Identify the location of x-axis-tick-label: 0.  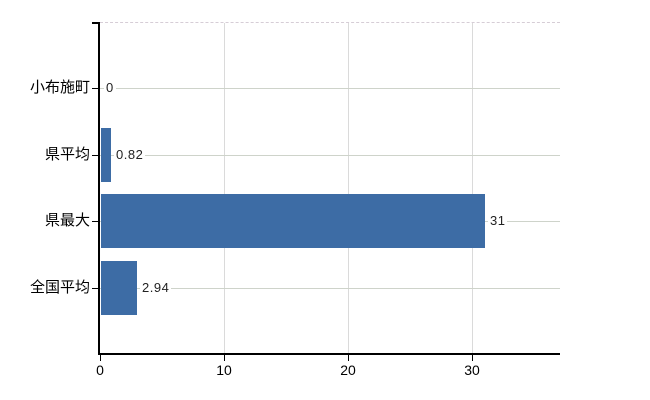
(100, 370).